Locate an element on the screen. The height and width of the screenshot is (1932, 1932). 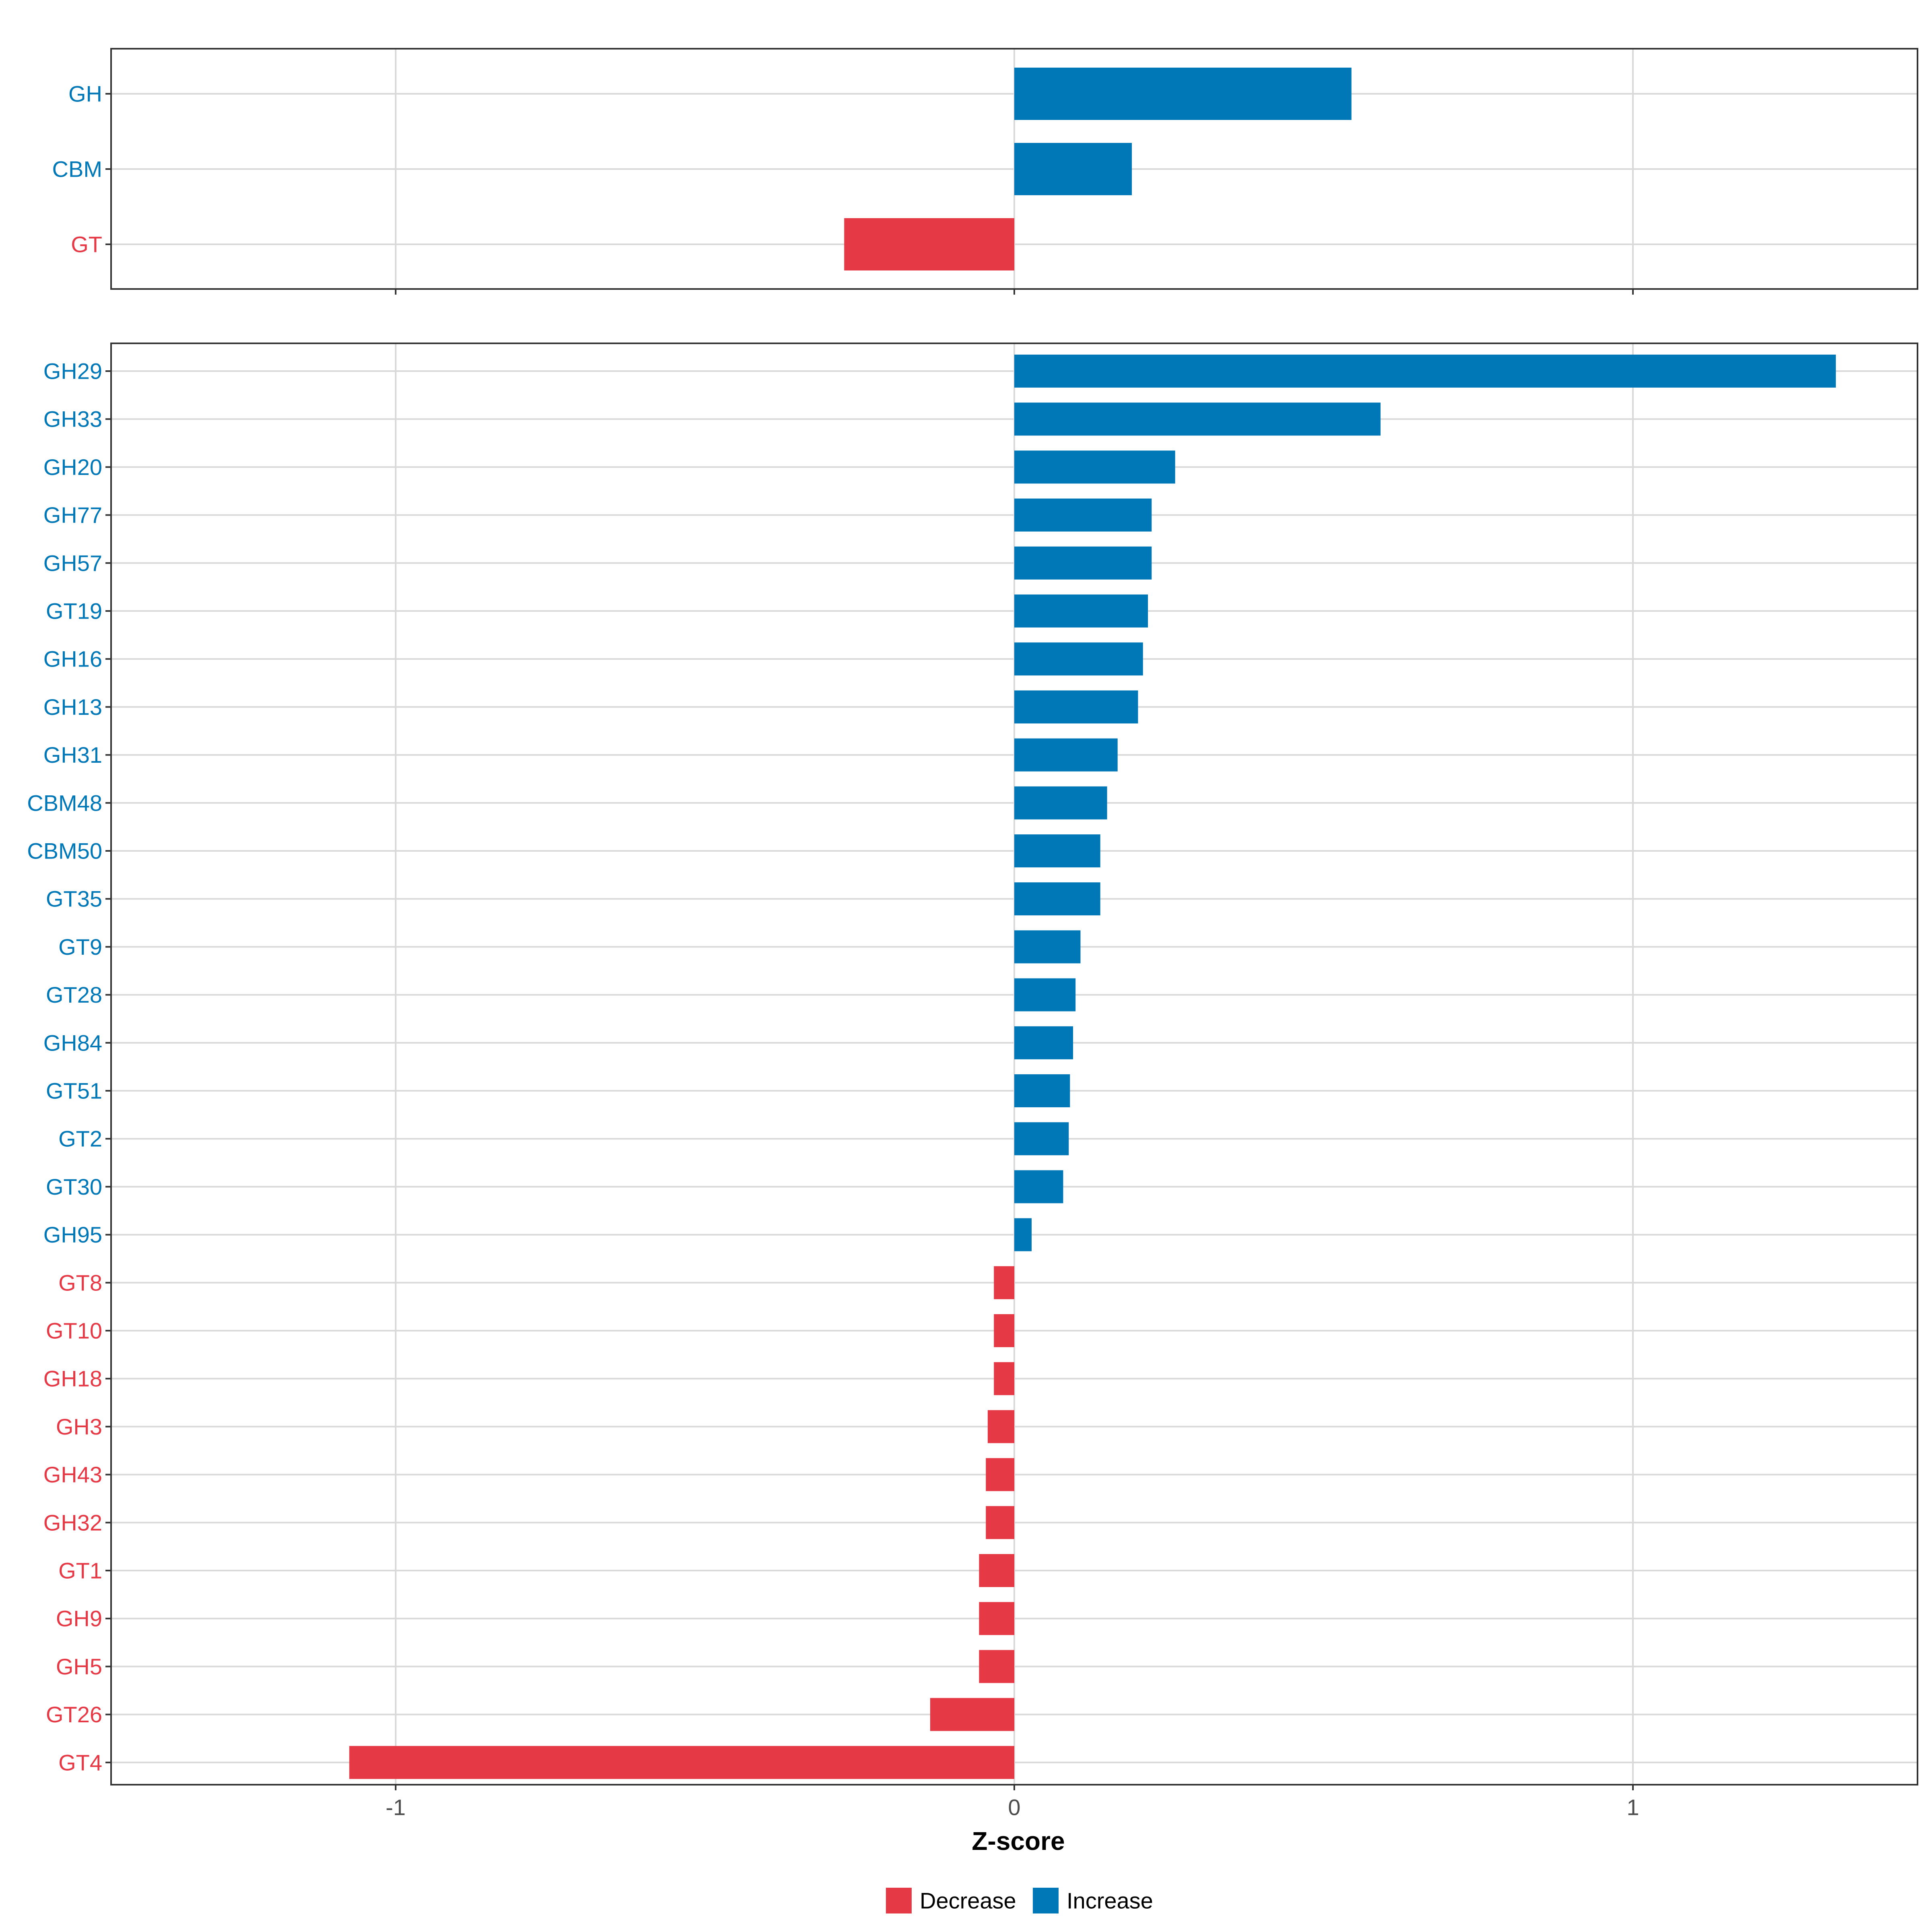
bottom-bar-gh33 is located at coordinates (1197, 419).